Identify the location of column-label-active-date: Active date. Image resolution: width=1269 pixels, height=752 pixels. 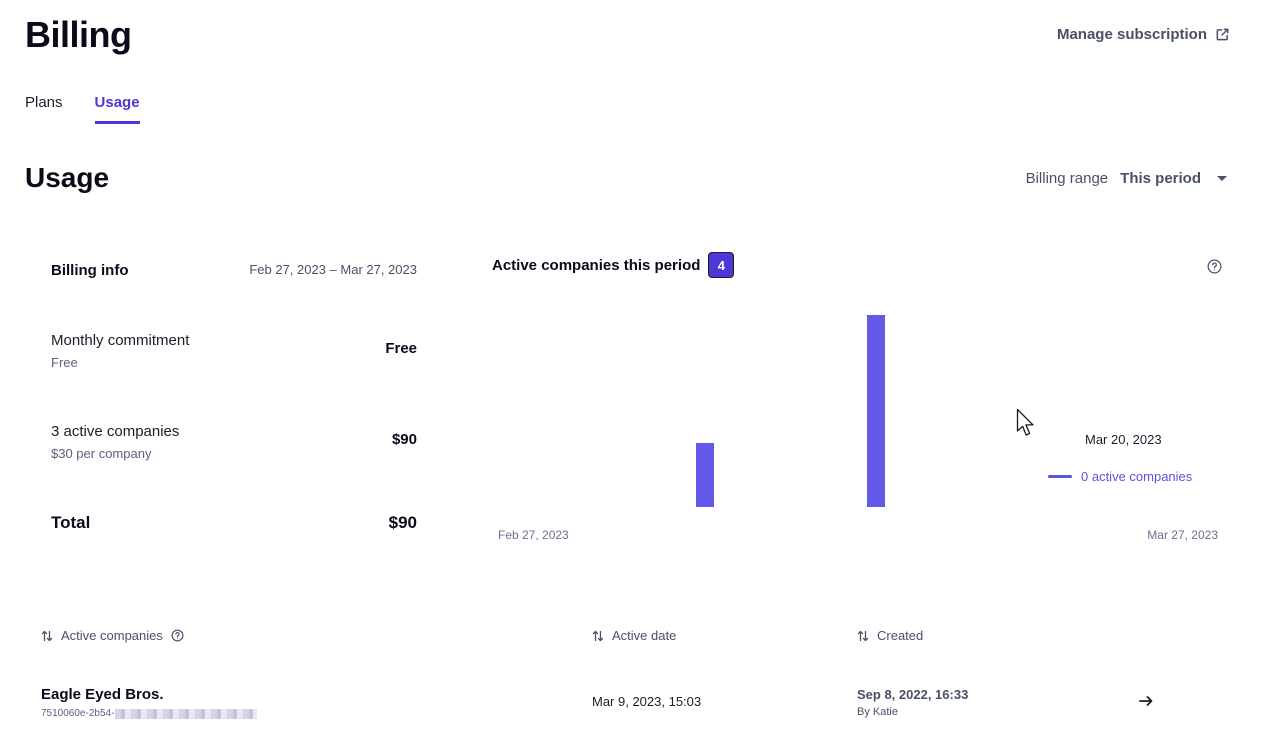
(644, 635).